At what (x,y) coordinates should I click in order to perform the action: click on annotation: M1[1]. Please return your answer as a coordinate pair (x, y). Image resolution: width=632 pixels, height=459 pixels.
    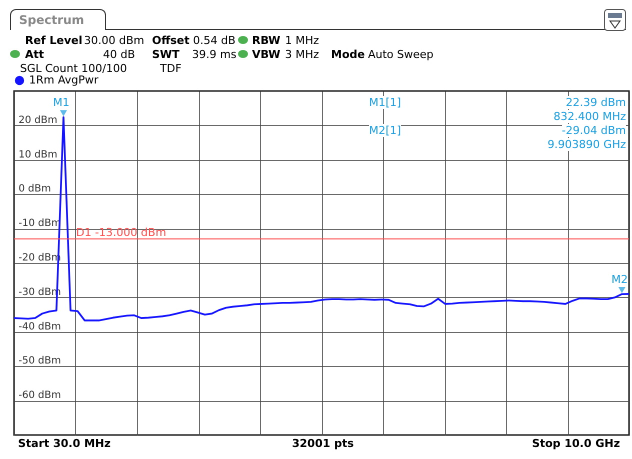
    Looking at the image, I should click on (385, 102).